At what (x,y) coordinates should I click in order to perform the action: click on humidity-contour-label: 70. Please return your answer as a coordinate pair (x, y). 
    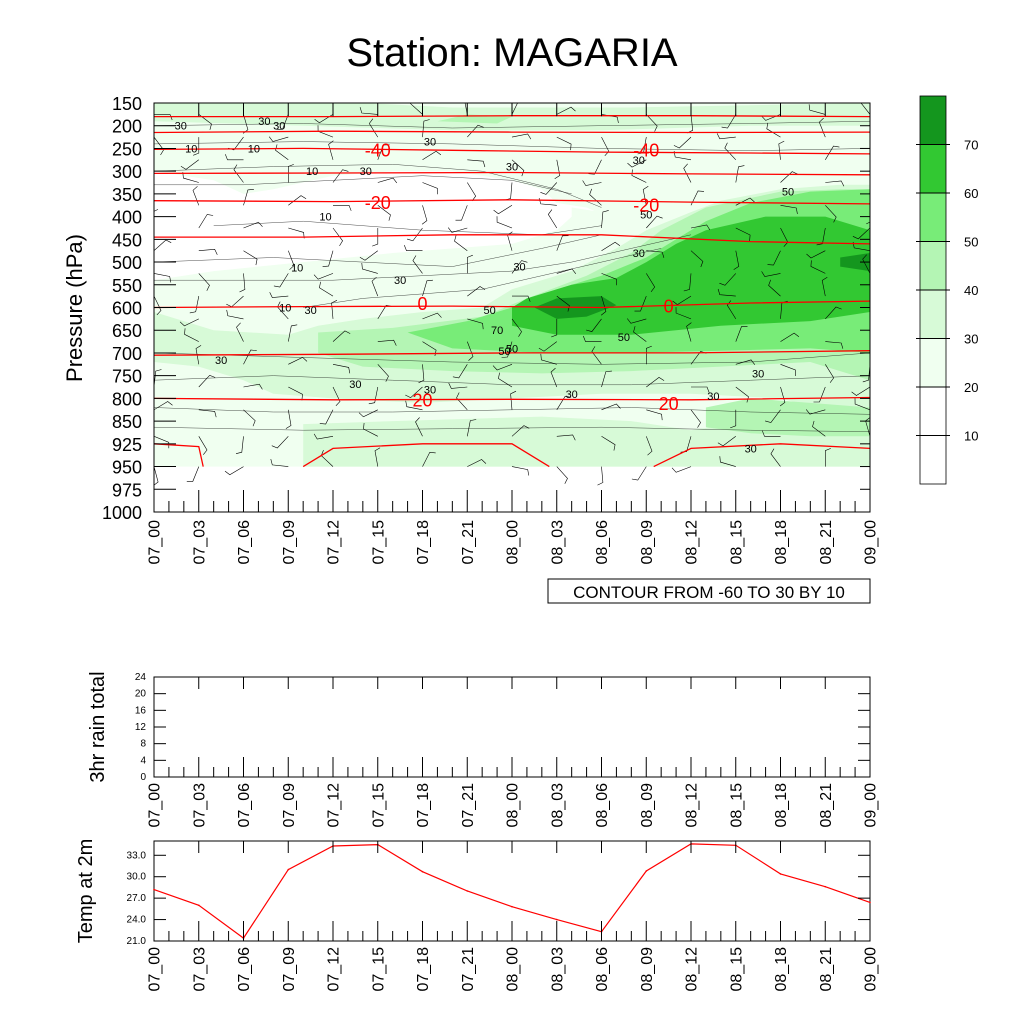
    Looking at the image, I should click on (497, 331).